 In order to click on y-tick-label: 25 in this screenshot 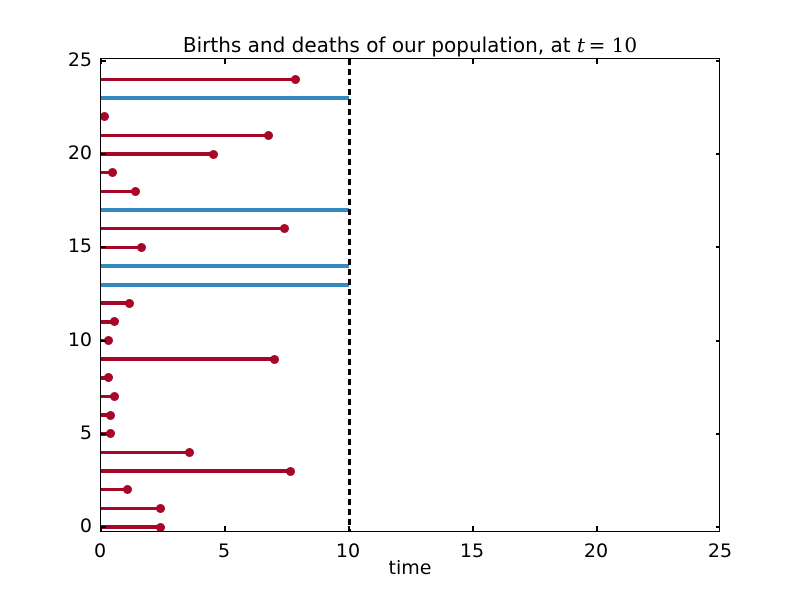, I will do `click(79, 59)`.